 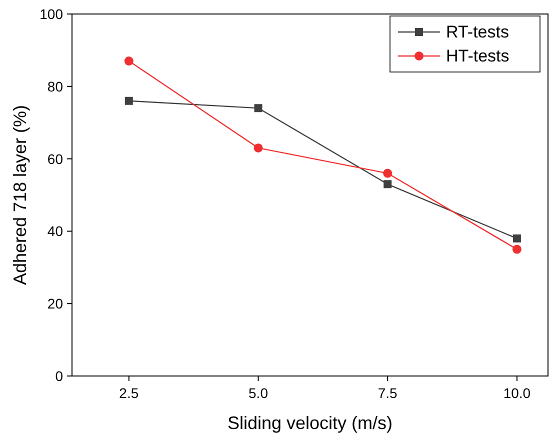 What do you see at coordinates (55, 86) in the screenshot?
I see `y-tick-label: 80` at bounding box center [55, 86].